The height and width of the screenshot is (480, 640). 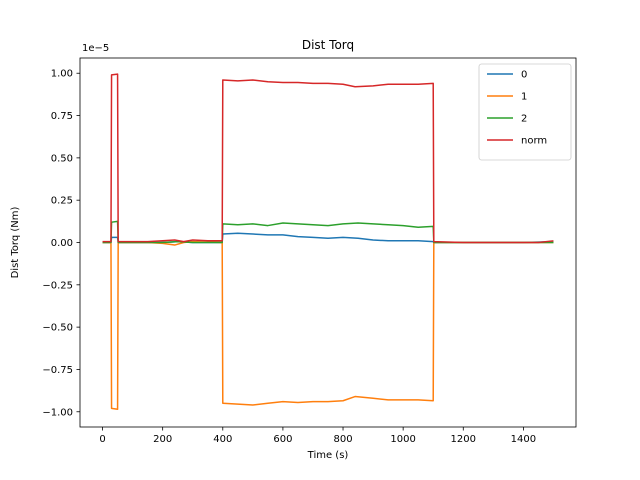 I want to click on x-tick-label: 1200, so click(x=463, y=439).